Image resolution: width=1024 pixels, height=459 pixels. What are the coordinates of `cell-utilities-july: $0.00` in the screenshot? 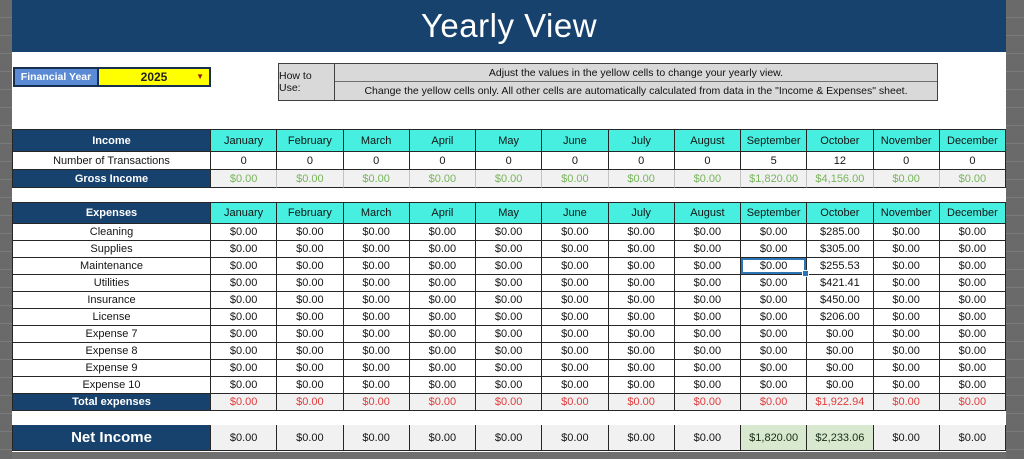 It's located at (641, 283).